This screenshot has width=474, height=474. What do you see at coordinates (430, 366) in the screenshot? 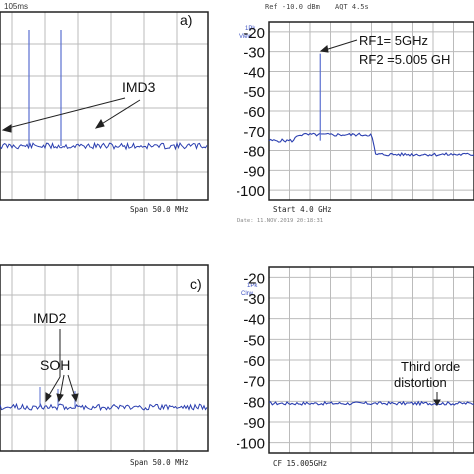
I see `panel-d-annotation-line1: Third orde` at bounding box center [430, 366].